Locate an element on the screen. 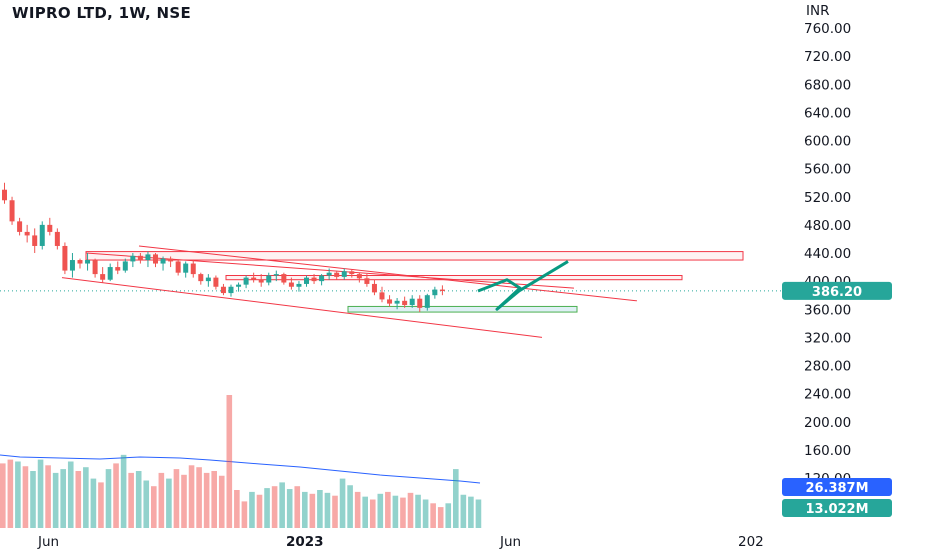  price-tick-label: 360.00 is located at coordinates (827, 310).